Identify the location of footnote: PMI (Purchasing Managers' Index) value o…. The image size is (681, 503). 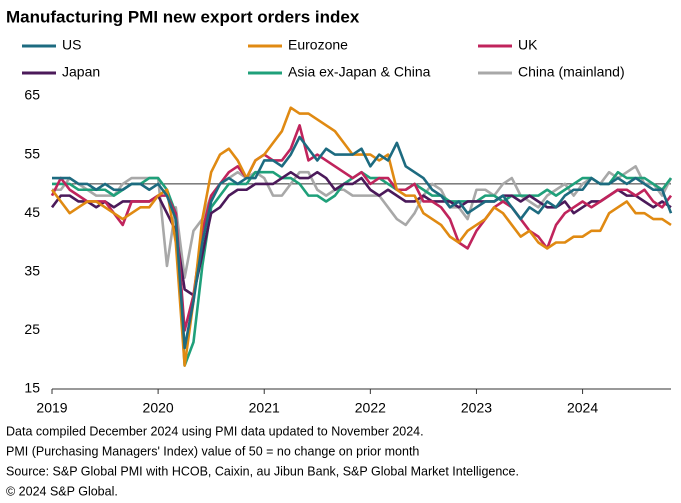
(212, 451).